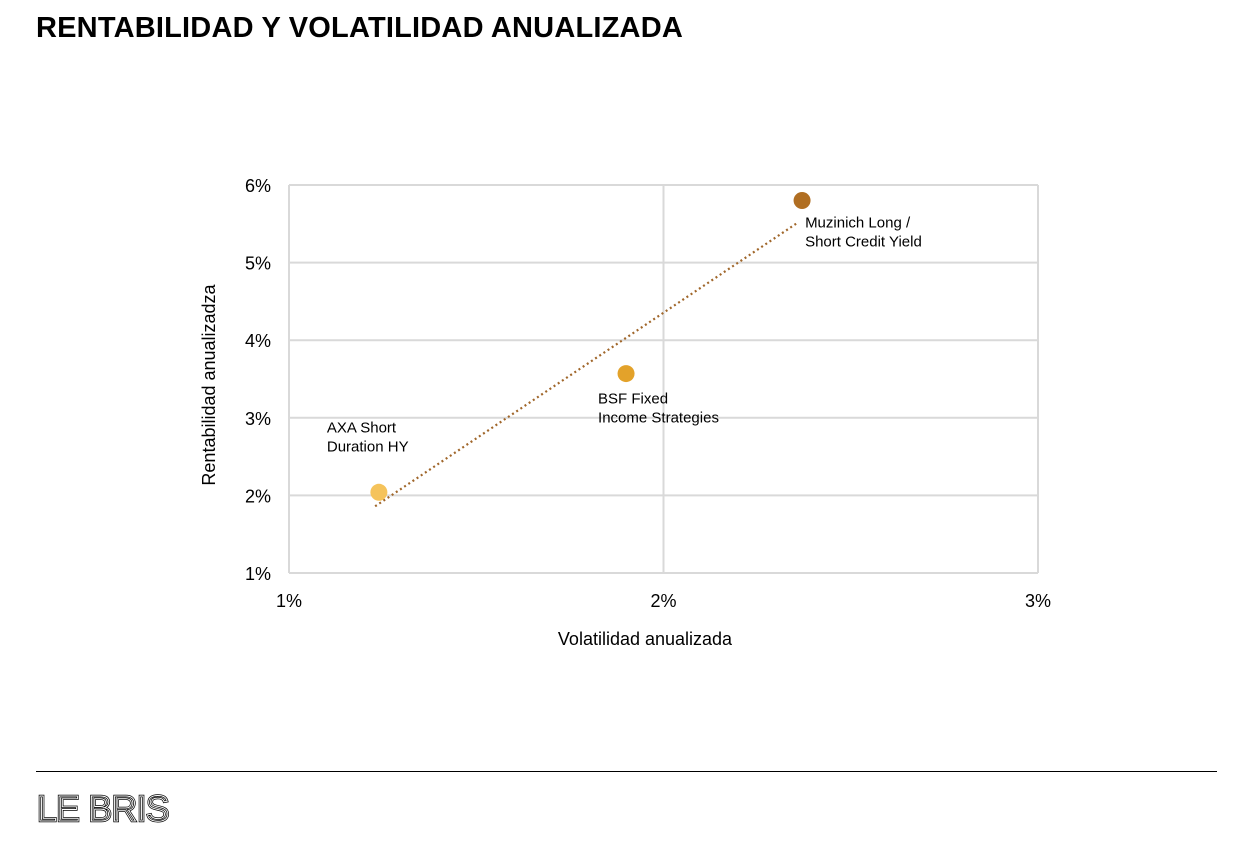 The width and height of the screenshot is (1240, 849). Describe the element at coordinates (645, 639) in the screenshot. I see `x-axis-label: Volatilidad anualizada` at that location.